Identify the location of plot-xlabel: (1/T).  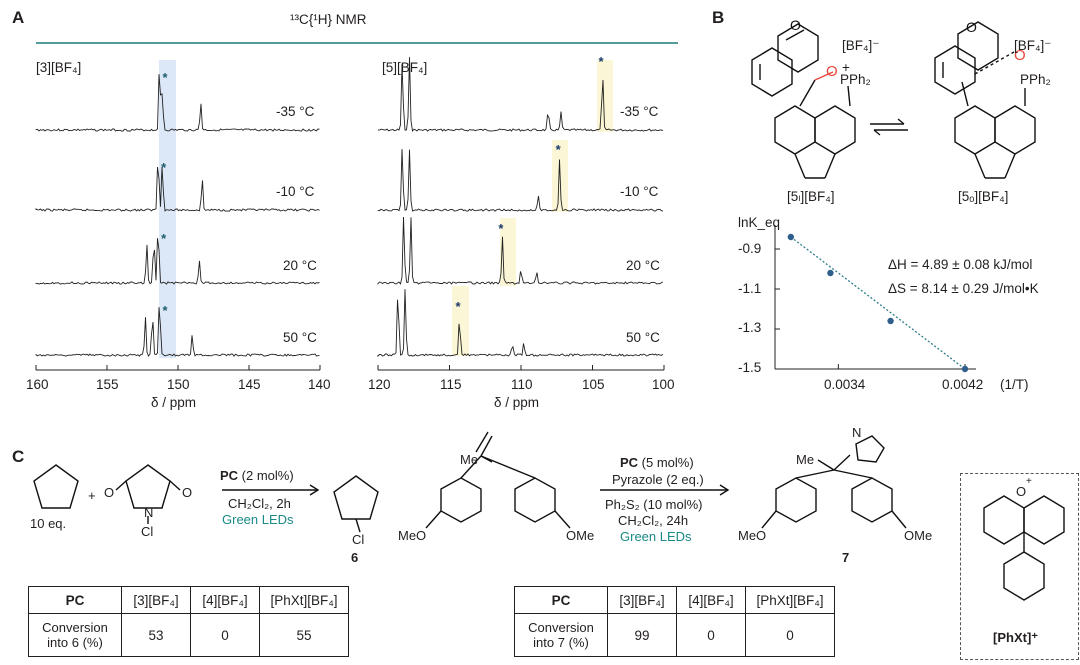
(1014, 384).